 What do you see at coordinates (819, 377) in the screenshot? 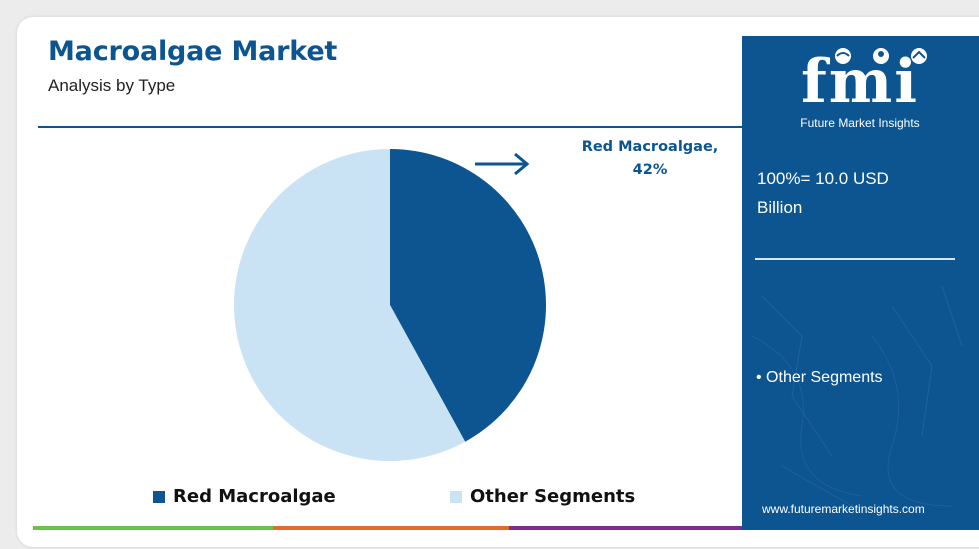
I see `panel-segment-bullet: • Other Segments` at bounding box center [819, 377].